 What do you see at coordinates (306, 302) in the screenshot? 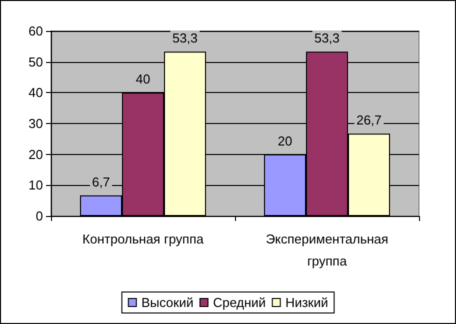
I see `legend-label: Низкий` at bounding box center [306, 302].